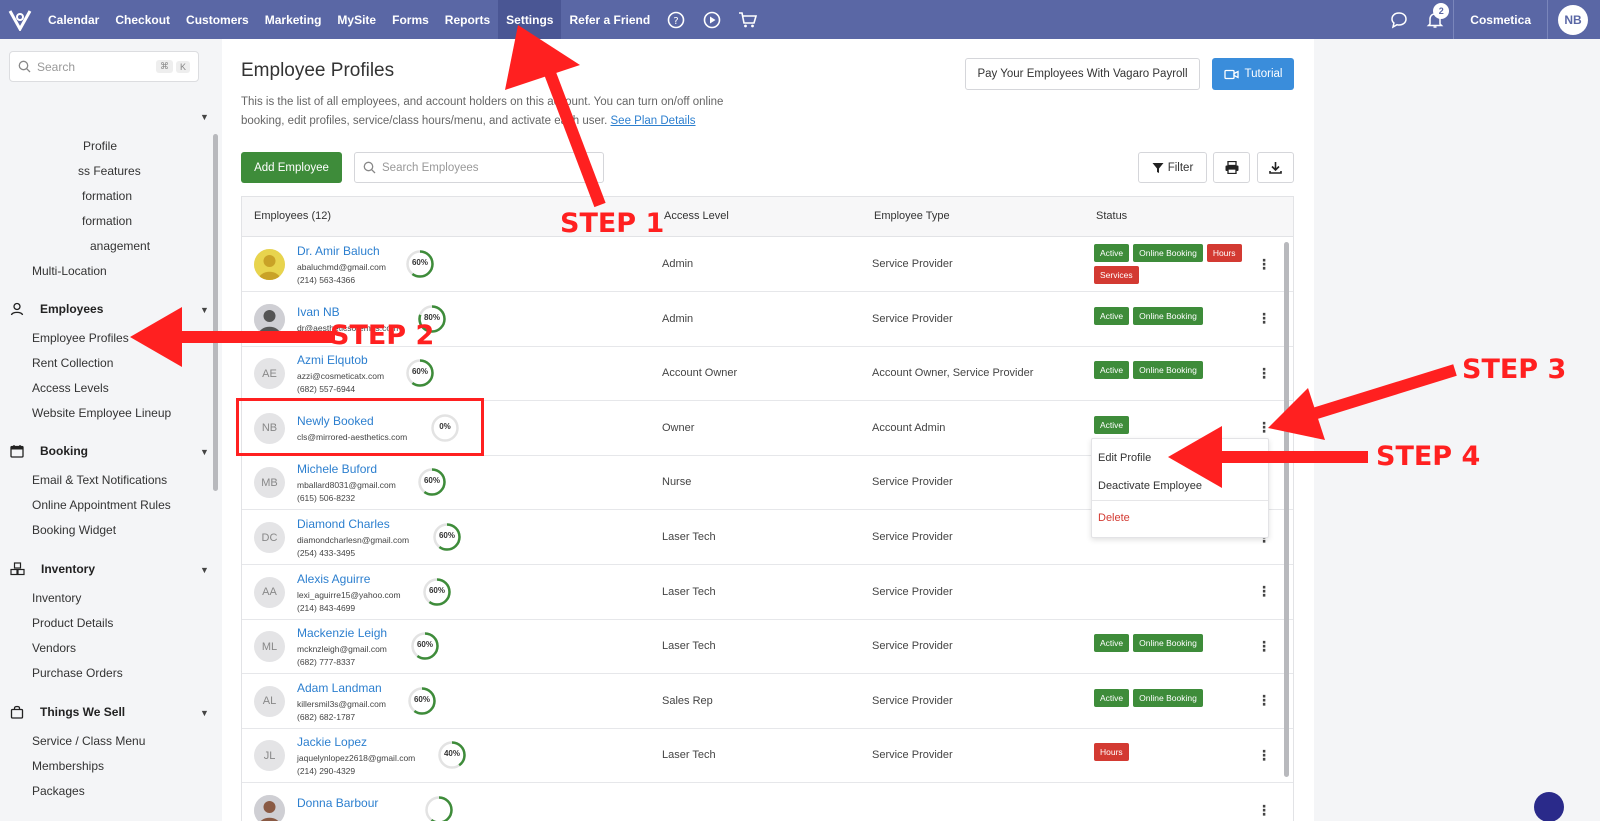  Describe the element at coordinates (80, 338) in the screenshot. I see `sidebar-item-employee-profiles: Employee Profiles` at that location.